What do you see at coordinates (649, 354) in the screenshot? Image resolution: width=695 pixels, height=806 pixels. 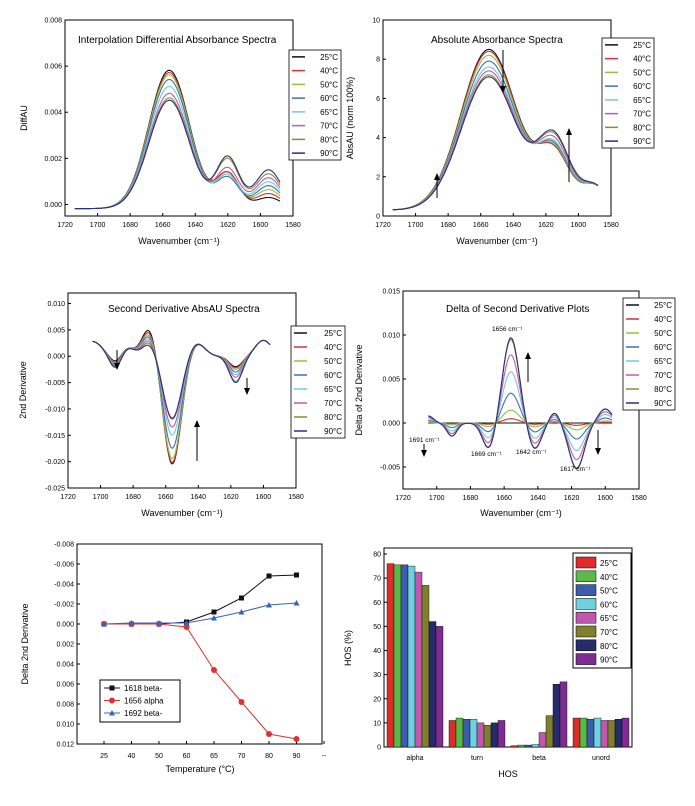 I see `legend-box` at bounding box center [649, 354].